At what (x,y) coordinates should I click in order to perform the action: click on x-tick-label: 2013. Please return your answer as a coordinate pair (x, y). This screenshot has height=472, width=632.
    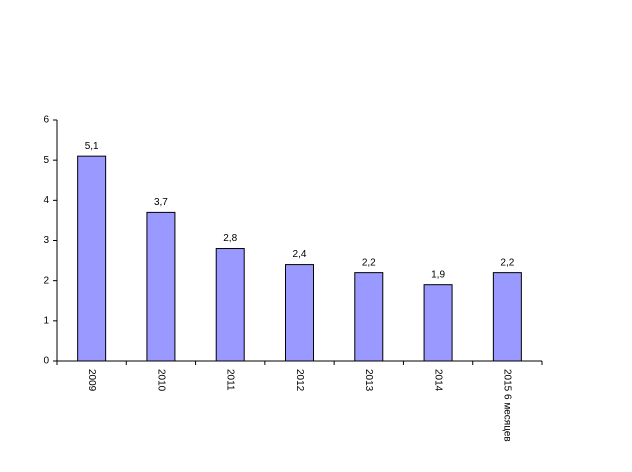
    Looking at the image, I should click on (368, 380).